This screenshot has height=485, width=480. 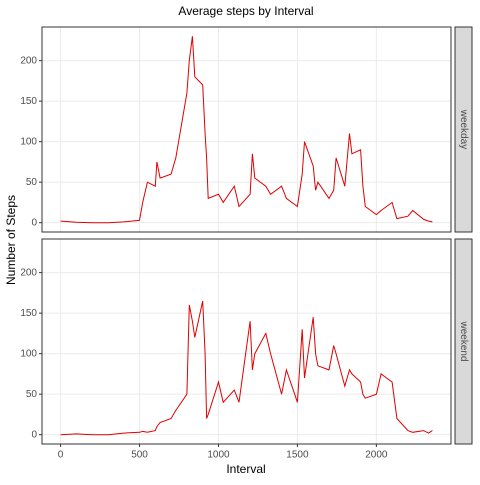 I want to click on y-axis-label: Number of Steps, so click(x=11, y=240).